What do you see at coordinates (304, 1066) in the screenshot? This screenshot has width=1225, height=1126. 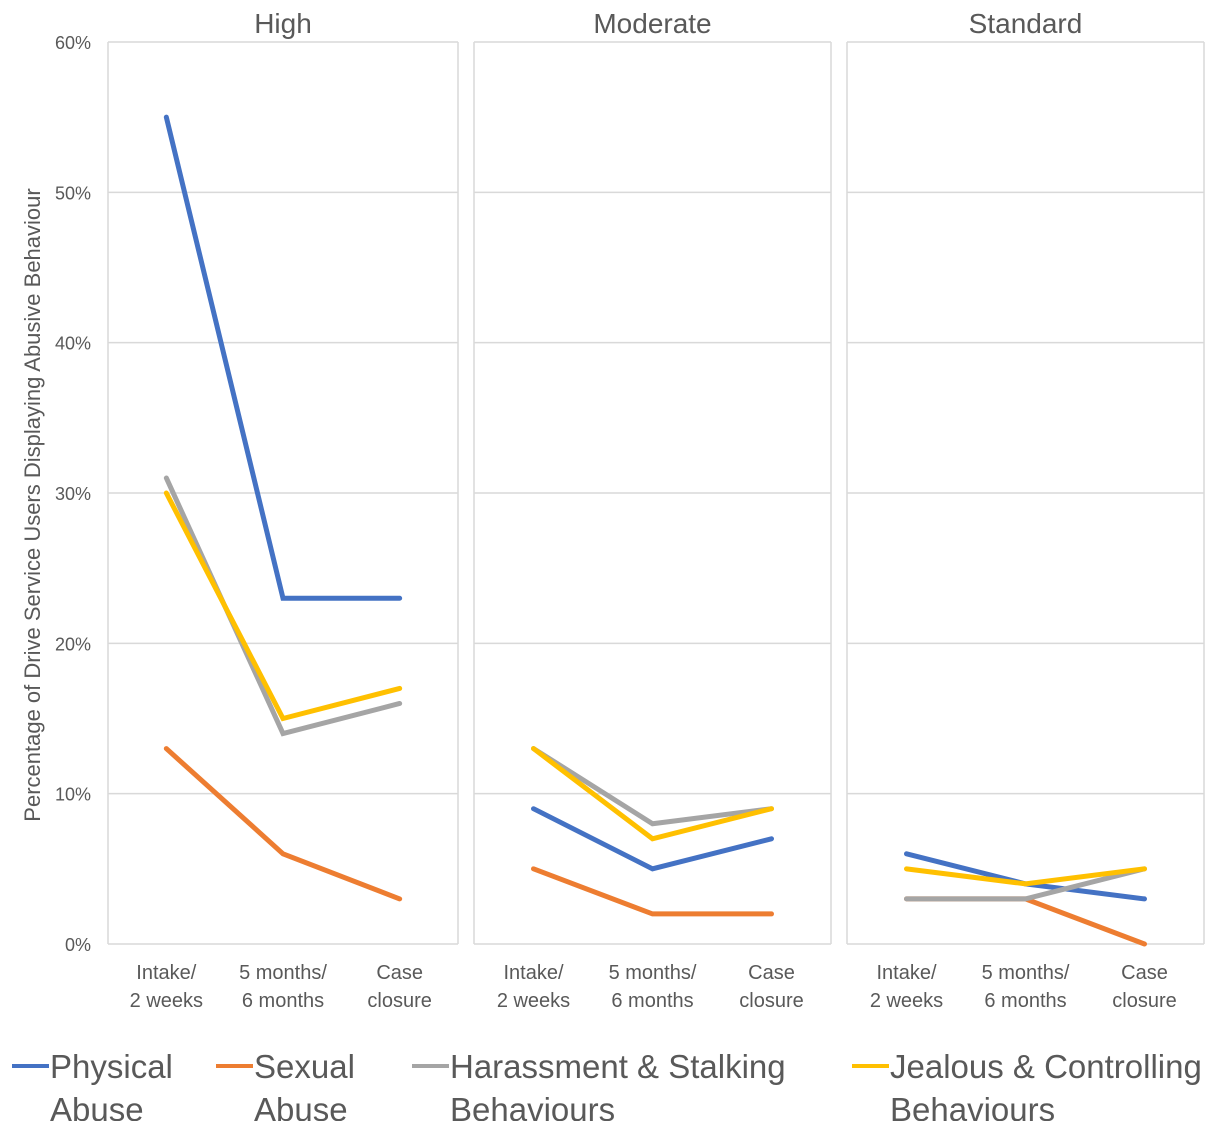 I see `legend-label: Sexual` at bounding box center [304, 1066].